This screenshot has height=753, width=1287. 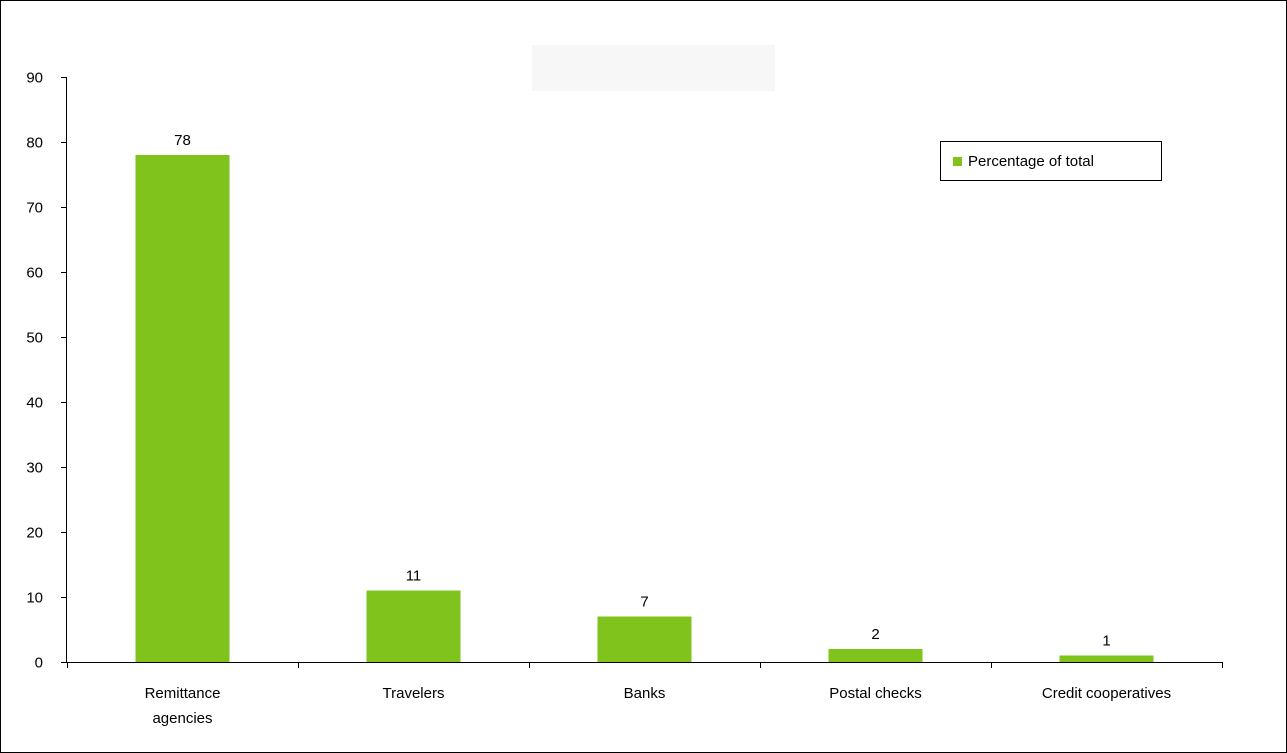 What do you see at coordinates (1106, 693) in the screenshot?
I see `category-label: Credit cooperatives` at bounding box center [1106, 693].